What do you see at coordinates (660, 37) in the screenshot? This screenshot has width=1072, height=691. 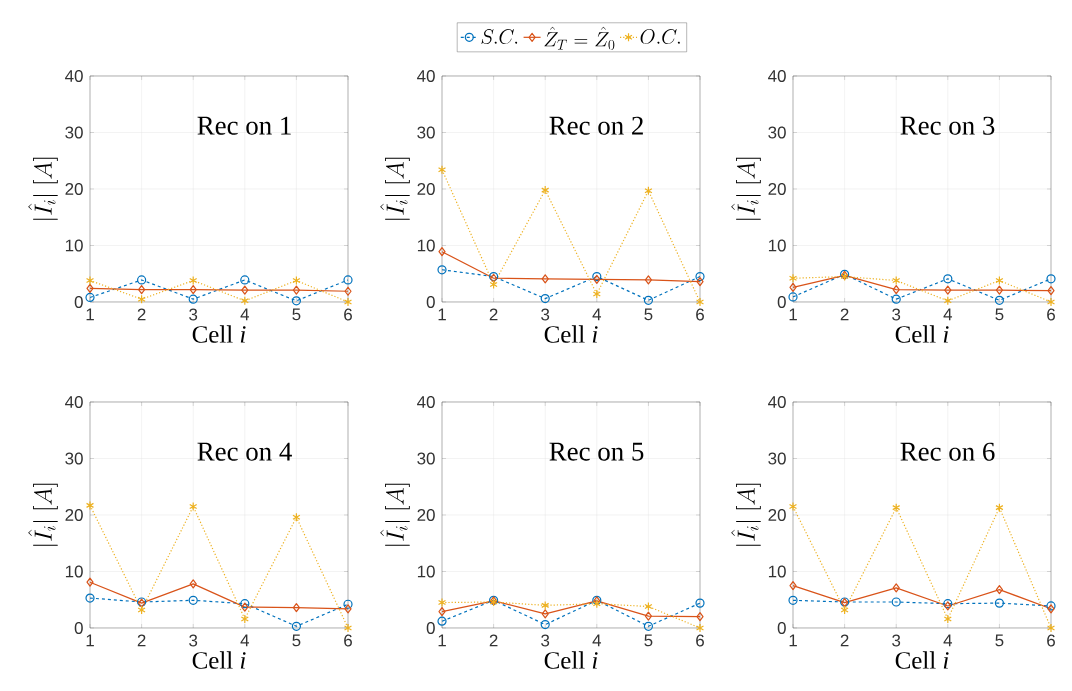 I see `legend-label: $O.C.$` at bounding box center [660, 37].